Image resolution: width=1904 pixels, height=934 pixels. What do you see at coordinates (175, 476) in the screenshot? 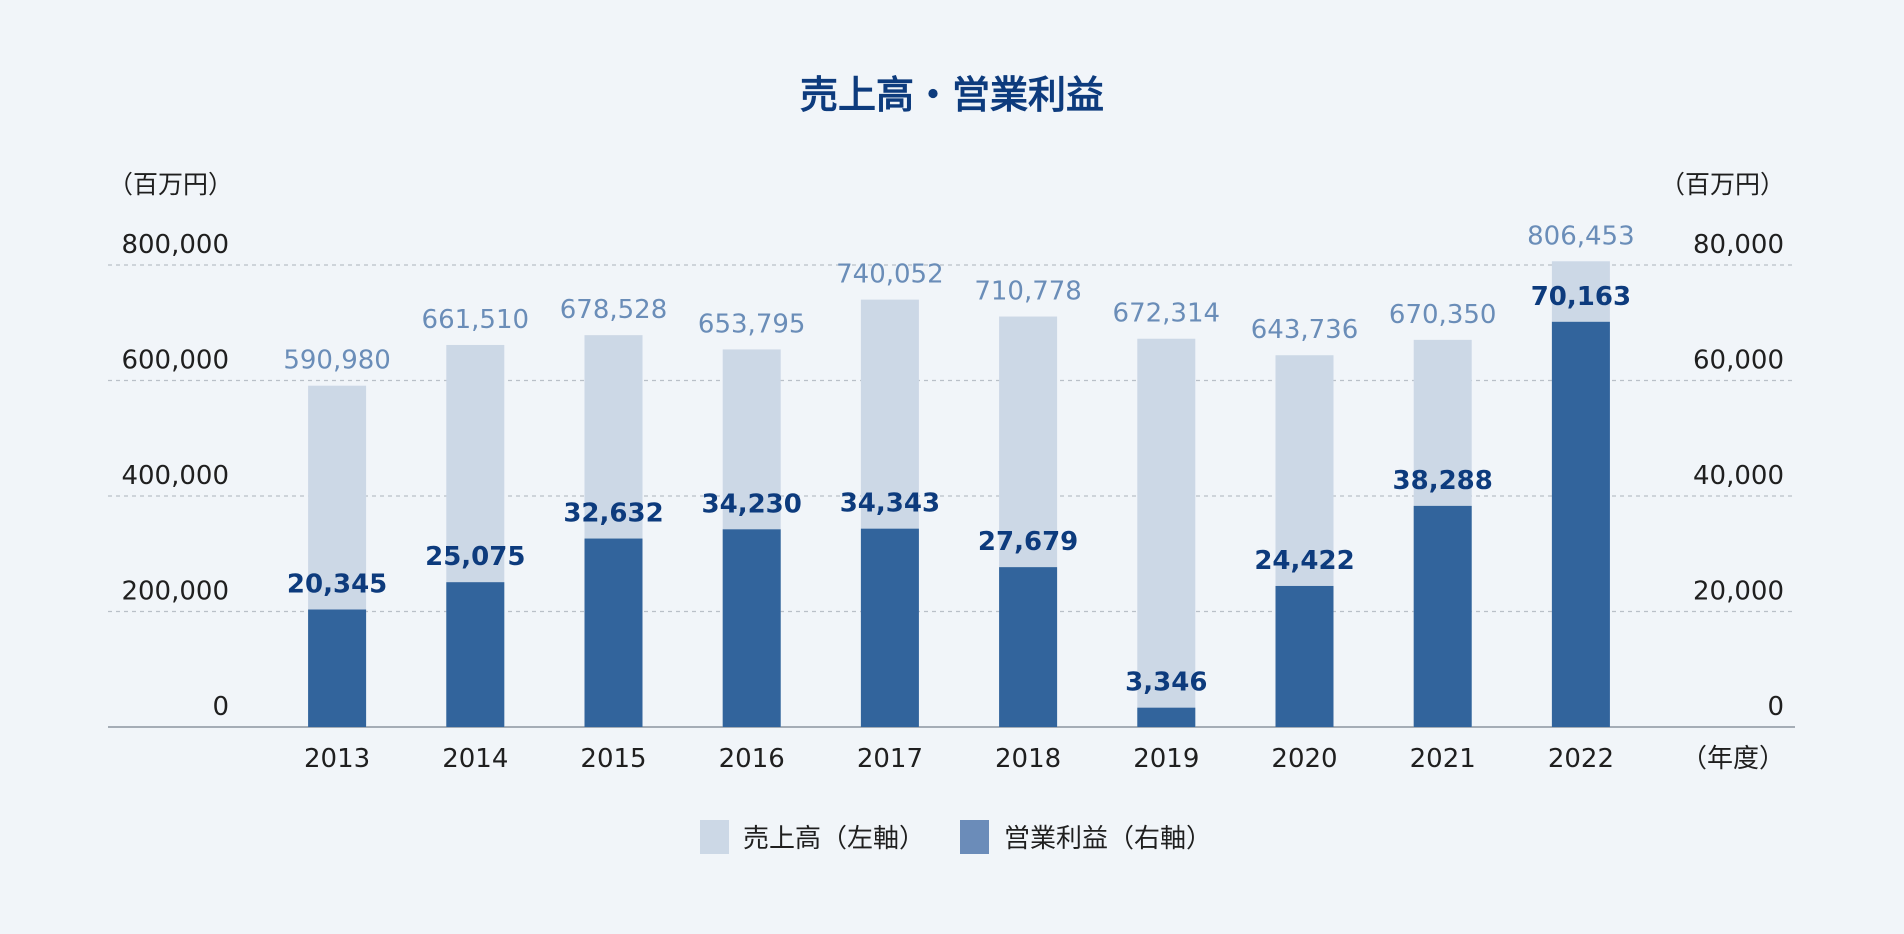
I see `left-tick-label: 400,000` at bounding box center [175, 476].